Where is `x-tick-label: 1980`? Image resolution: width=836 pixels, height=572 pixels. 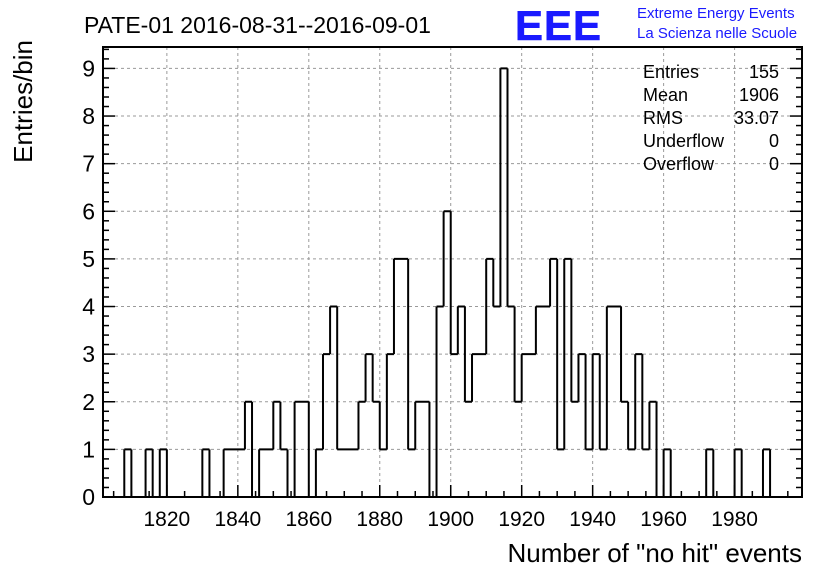 x-tick-label: 1980 is located at coordinates (734, 519).